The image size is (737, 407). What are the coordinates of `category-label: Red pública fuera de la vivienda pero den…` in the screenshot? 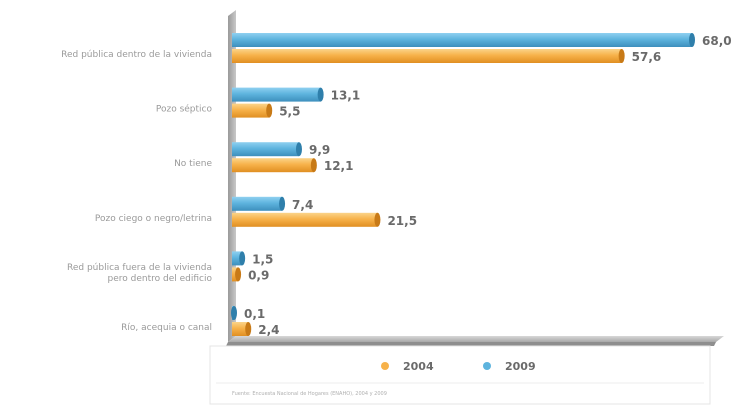 It's located at (139, 273).